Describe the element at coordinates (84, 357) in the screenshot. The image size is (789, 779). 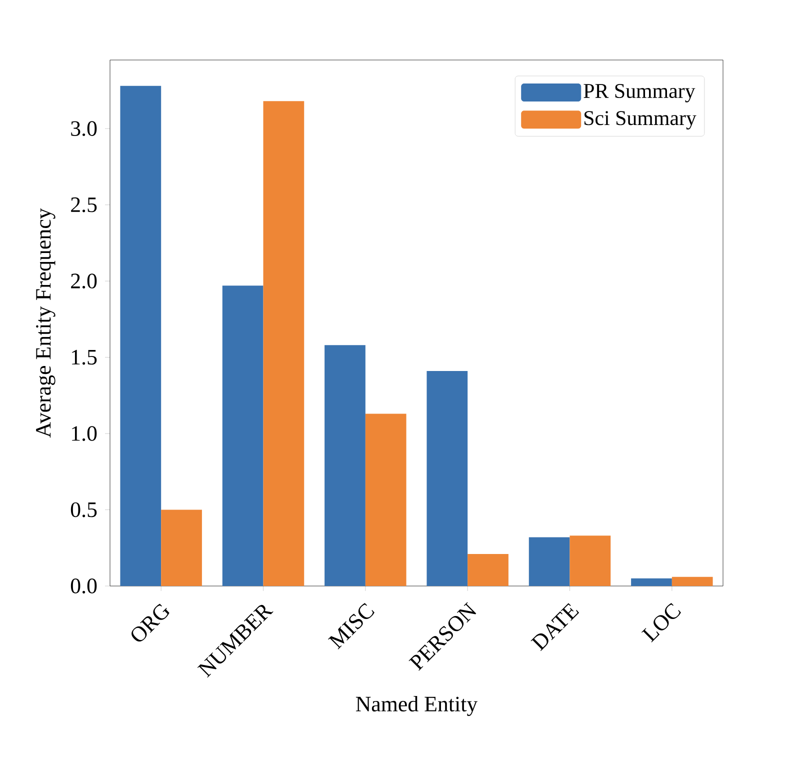
I see `y-tick-label: 1.5` at that location.